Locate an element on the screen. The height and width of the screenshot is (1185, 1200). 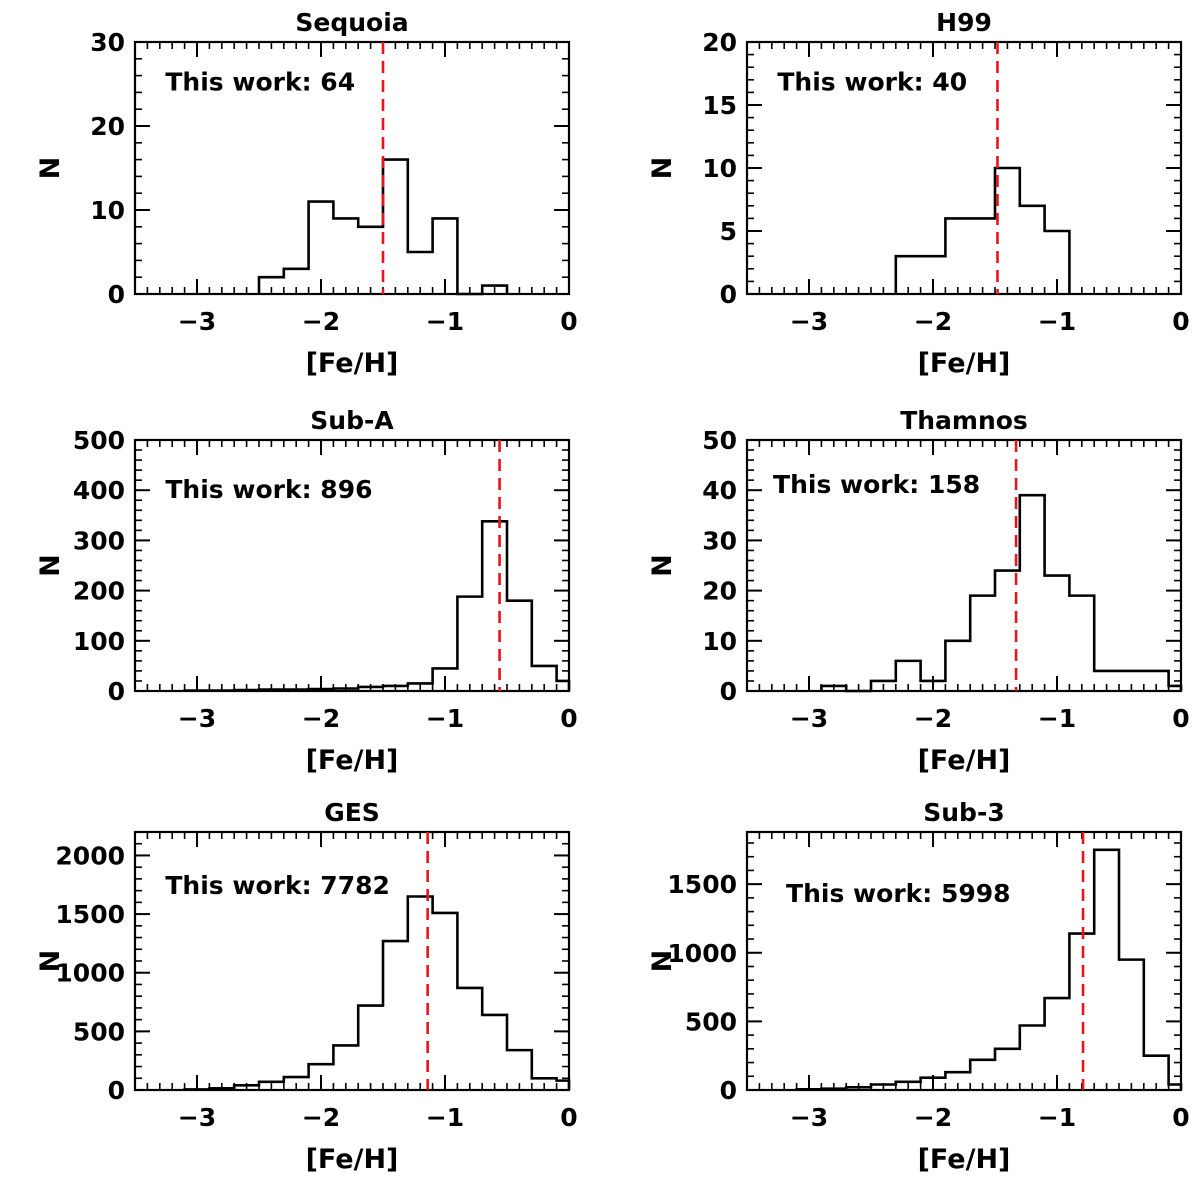
y-tick-label: 15 is located at coordinates (719, 105).